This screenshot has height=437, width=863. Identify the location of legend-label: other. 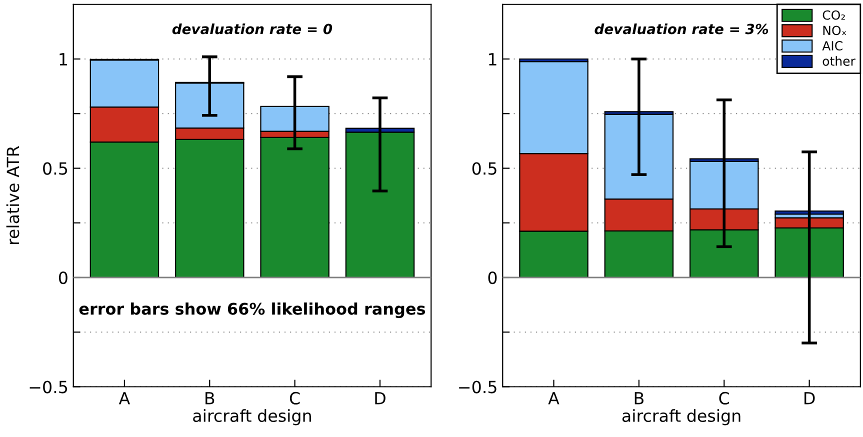
(839, 61).